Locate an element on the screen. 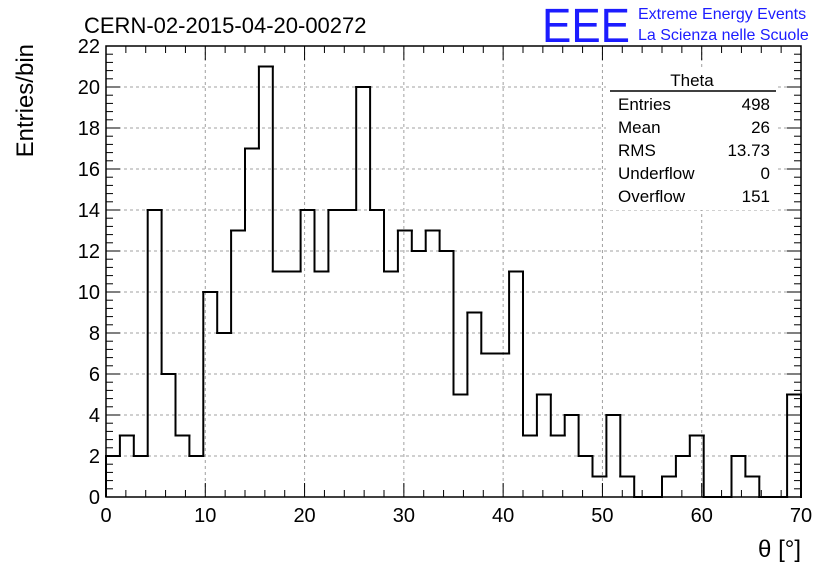 Image resolution: width=836 pixels, height=572 pixels. logo-line-1: Extreme Energy Events is located at coordinates (722, 14).